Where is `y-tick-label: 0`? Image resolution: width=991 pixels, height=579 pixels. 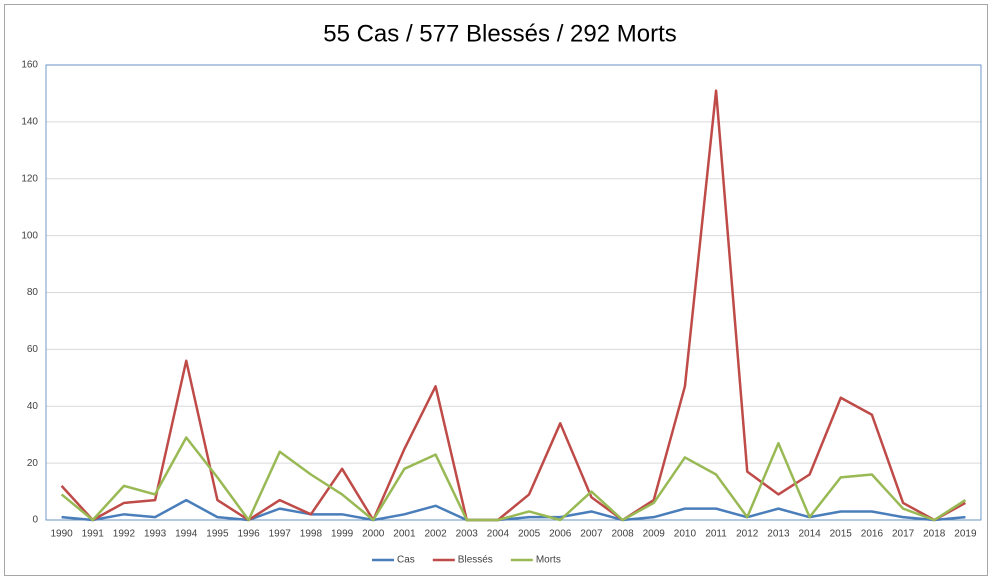
y-tick-label: 0 is located at coordinates (35, 520).